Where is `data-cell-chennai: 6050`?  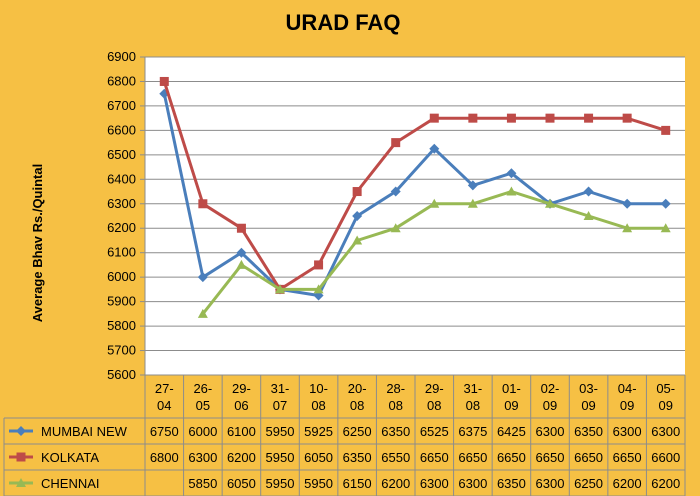
data-cell-chennai: 6050 is located at coordinates (241, 483).